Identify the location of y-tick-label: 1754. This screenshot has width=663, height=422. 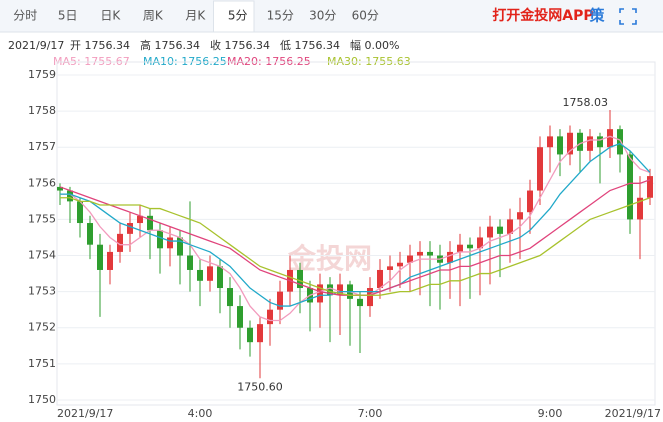
(42, 255).